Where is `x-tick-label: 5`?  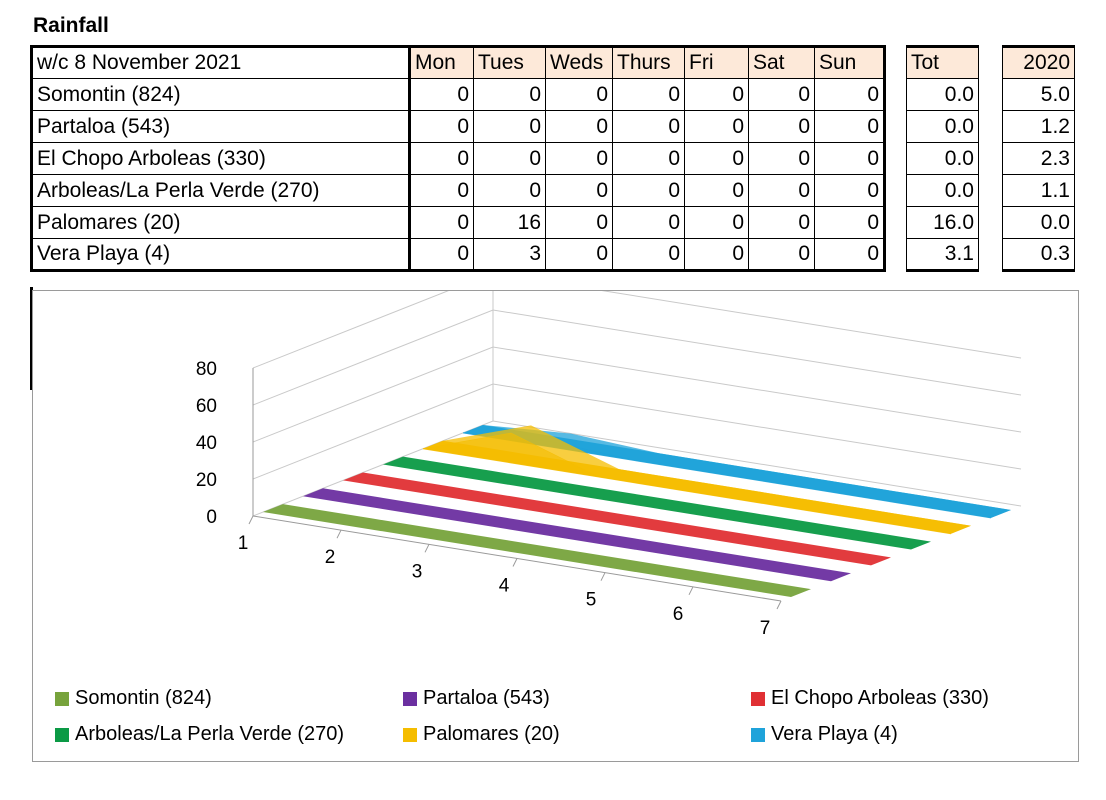
x-tick-label: 5 is located at coordinates (591, 600).